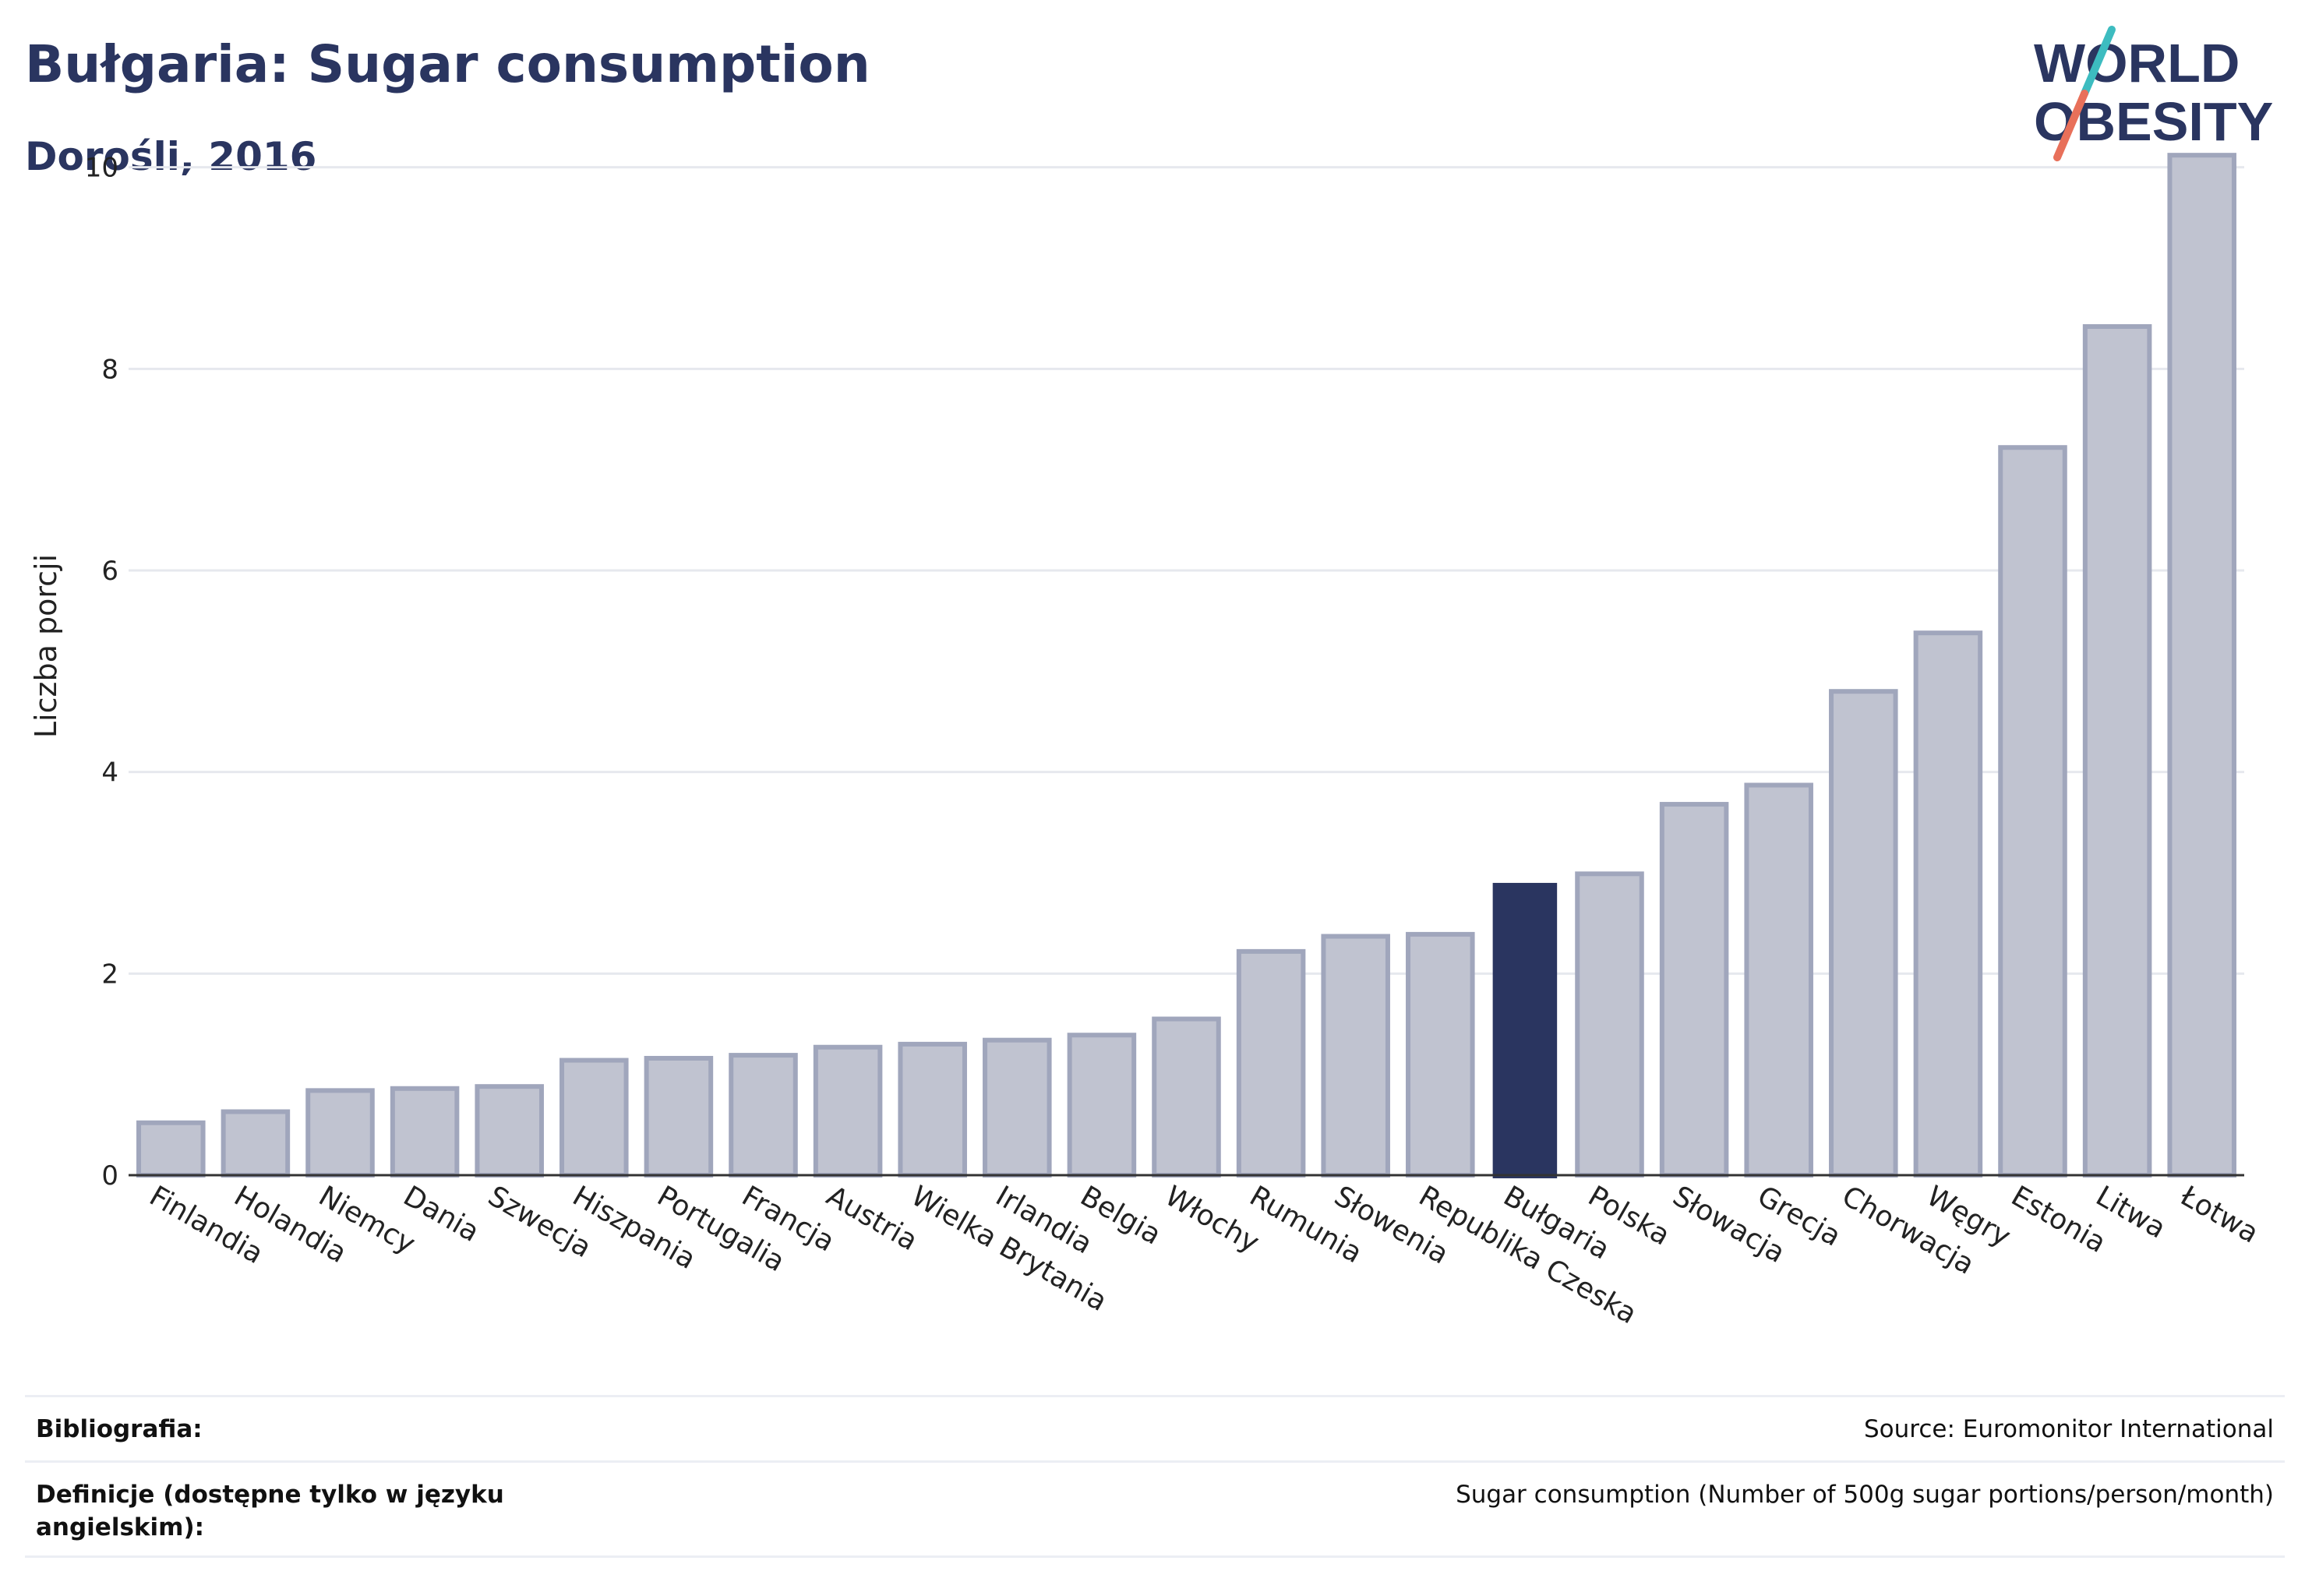 This screenshot has width=2305, height=1596. What do you see at coordinates (2068, 1429) in the screenshot?
I see `bibliography-value: Source: Euromonitor International` at bounding box center [2068, 1429].